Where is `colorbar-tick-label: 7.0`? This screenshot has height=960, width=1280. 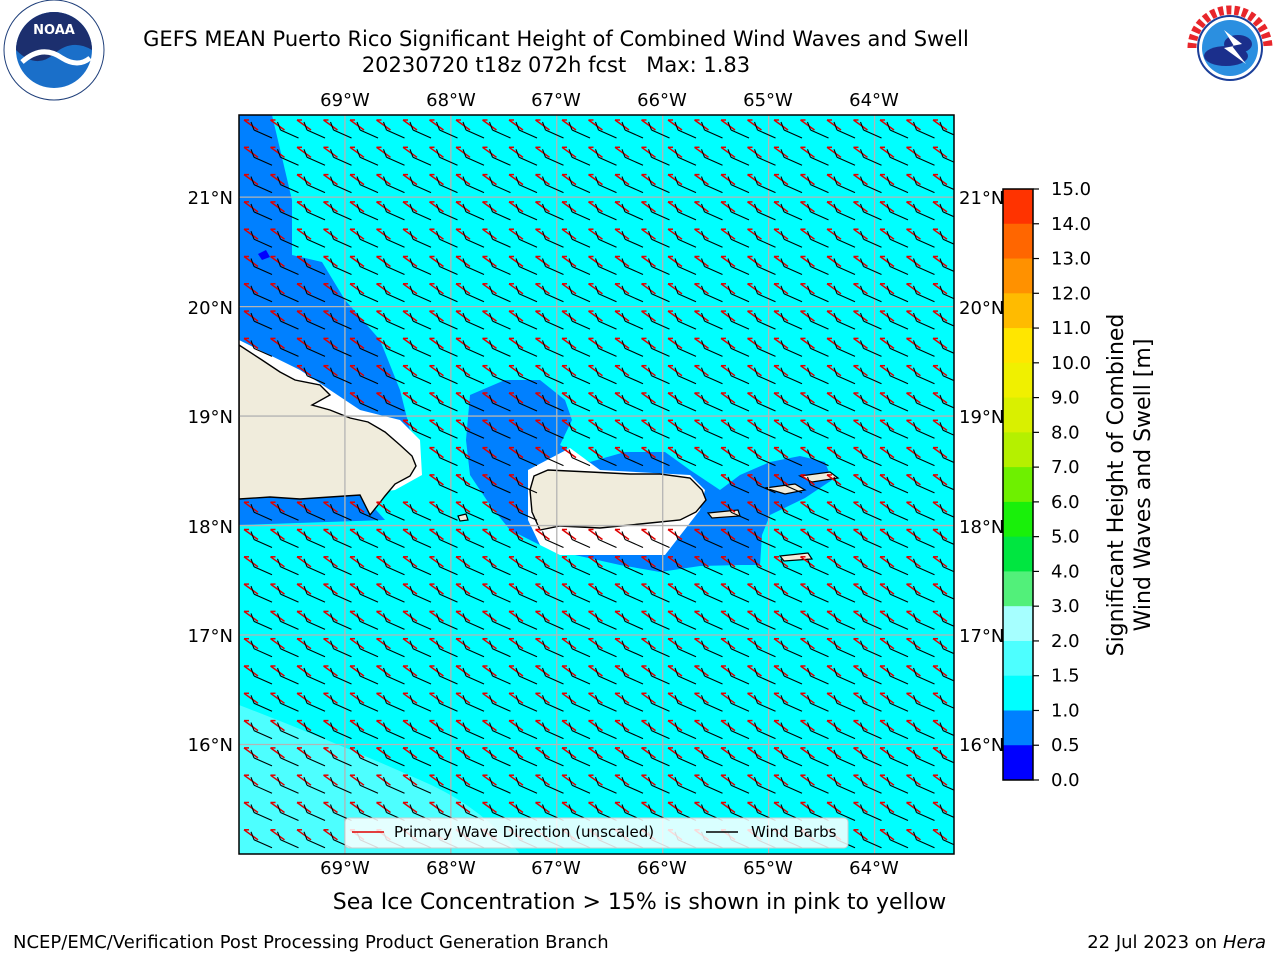
colorbar-tick-label: 7.0 is located at coordinates (1065, 467).